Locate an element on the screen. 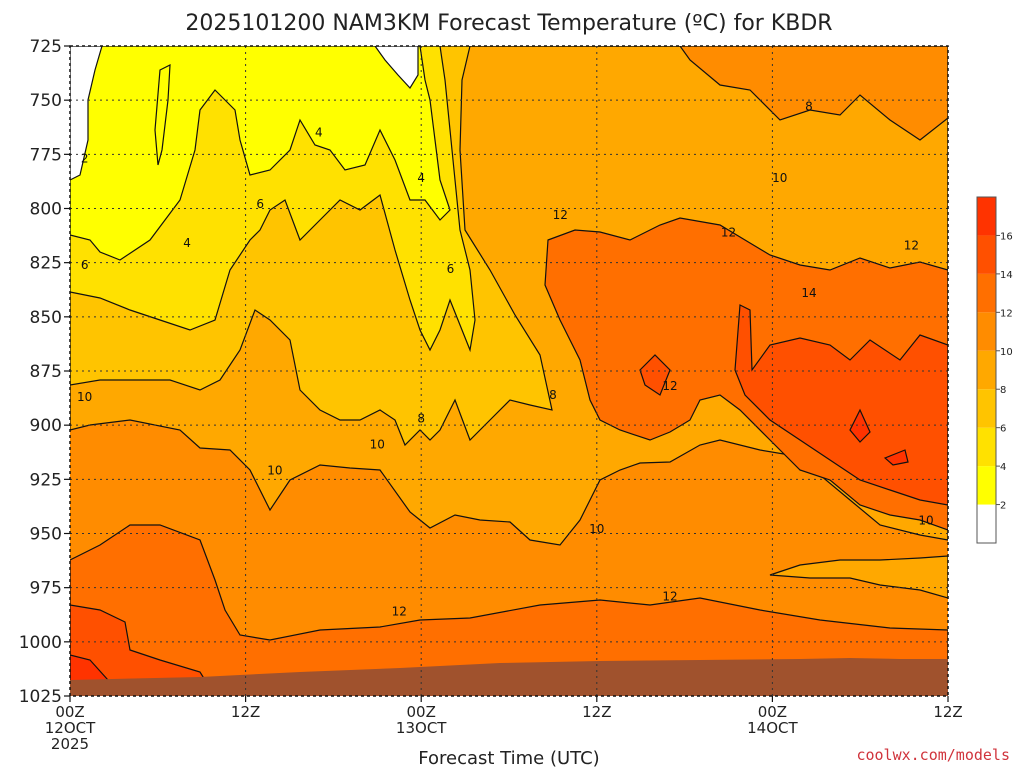 The width and height of the screenshot is (1024, 768). colorbar-label-4: 4 is located at coordinates (1003, 467).